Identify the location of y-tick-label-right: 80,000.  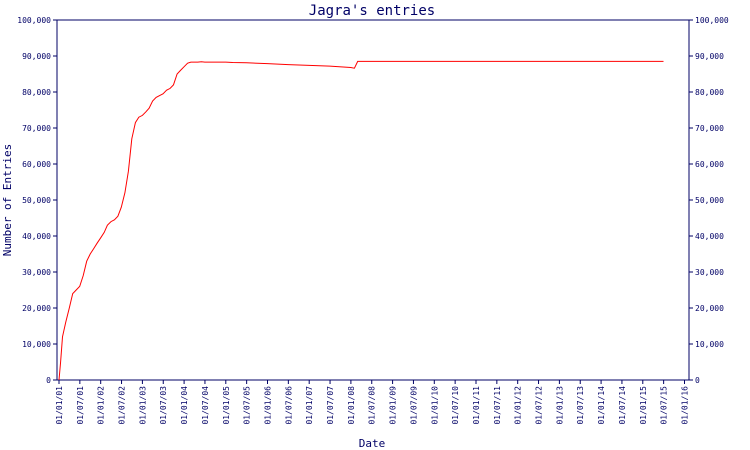
(709, 92).